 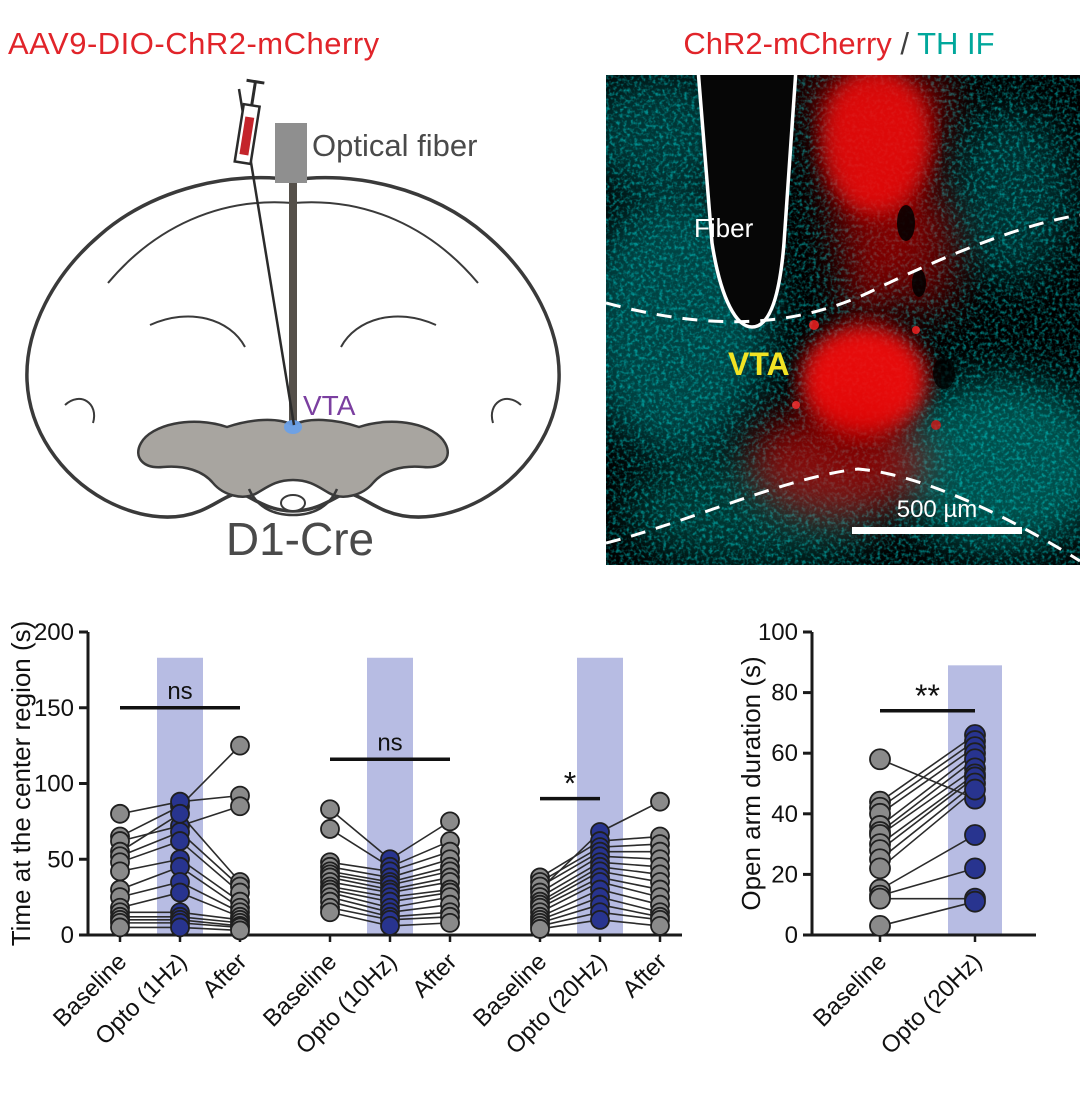 I want to click on y-tick-label: 80, so click(x=784, y=693).